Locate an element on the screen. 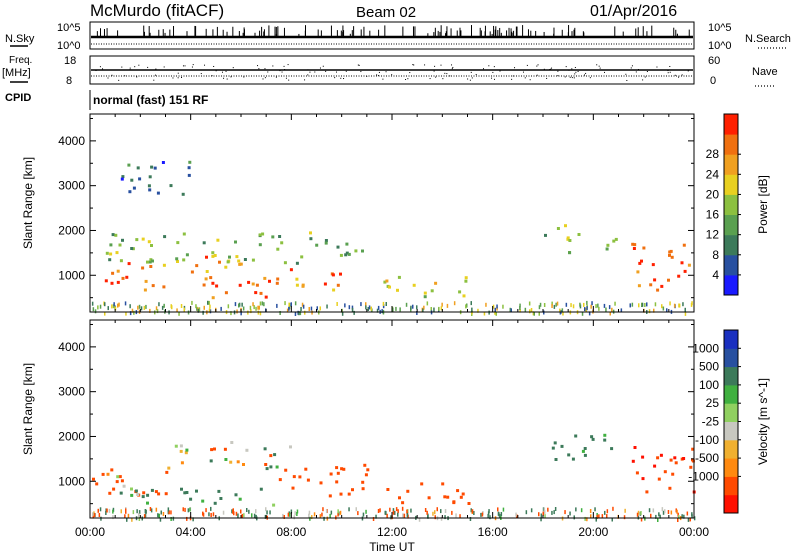  colorbar-segment is located at coordinates (731, 225).